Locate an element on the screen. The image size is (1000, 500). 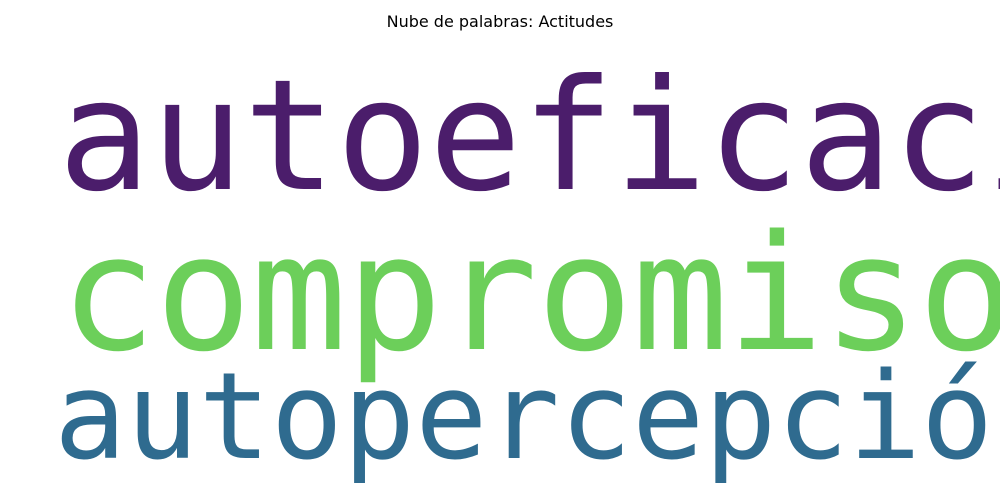
chart-title: Nube de palabras: Actitudes is located at coordinates (500, 21).